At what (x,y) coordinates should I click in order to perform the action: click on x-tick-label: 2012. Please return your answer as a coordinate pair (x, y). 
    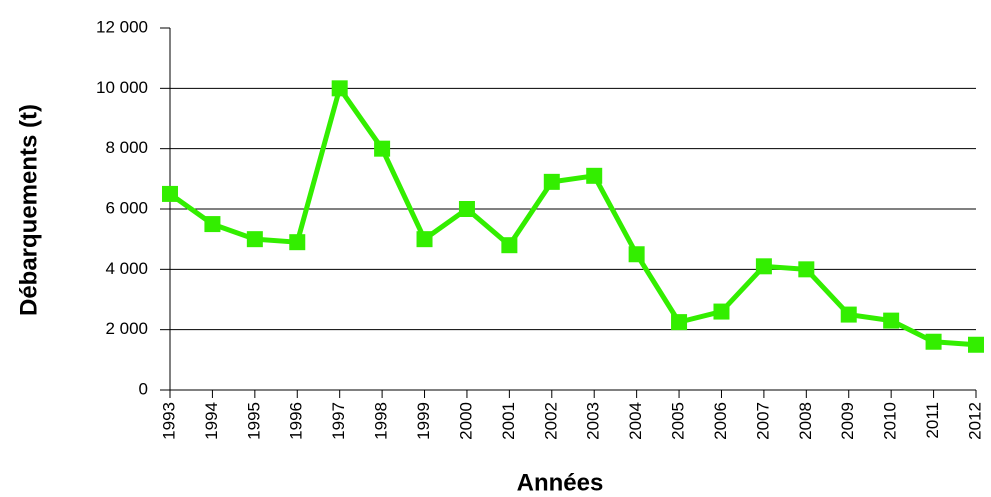
    Looking at the image, I should click on (974, 421).